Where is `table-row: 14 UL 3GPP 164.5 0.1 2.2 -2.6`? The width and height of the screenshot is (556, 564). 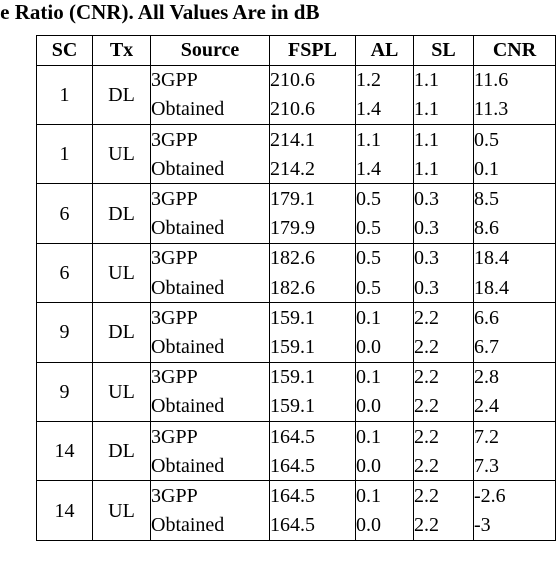 table-row: 14 UL 3GPP 164.5 0.1 2.2 -2.6 is located at coordinates (296, 510).